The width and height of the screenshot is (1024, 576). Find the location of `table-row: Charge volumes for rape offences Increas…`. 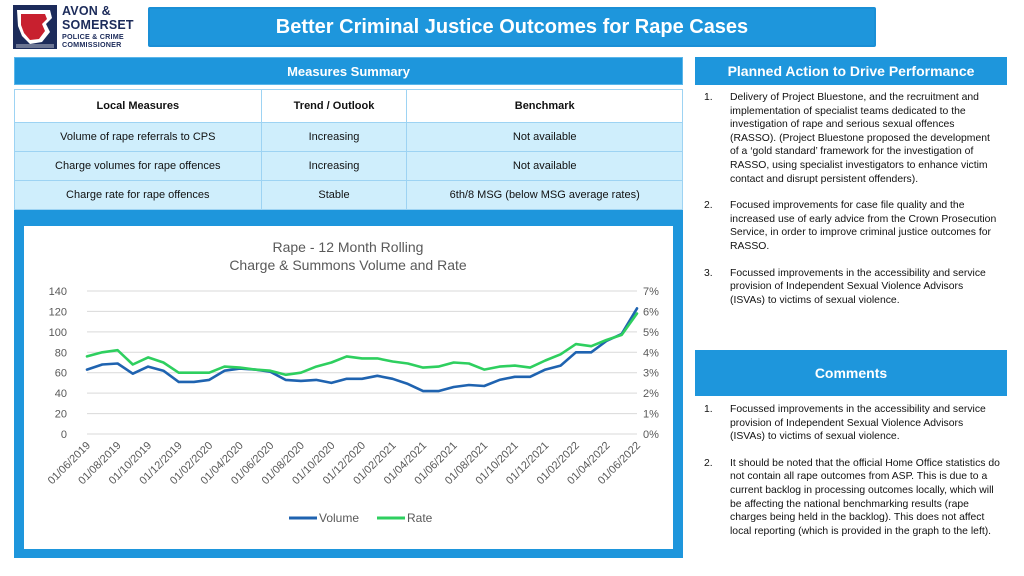

table-row: Charge volumes for rape offences Increas… is located at coordinates (348, 166).